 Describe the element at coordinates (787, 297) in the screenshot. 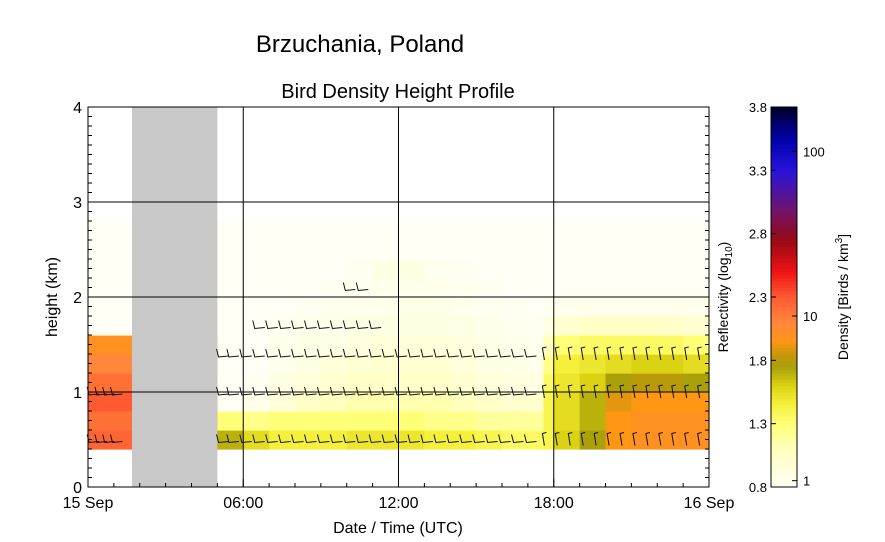

I see `colorbar: 0.8 1.3 1.8 2.3 2.8 3.3 3.8 1 10 100` at that location.